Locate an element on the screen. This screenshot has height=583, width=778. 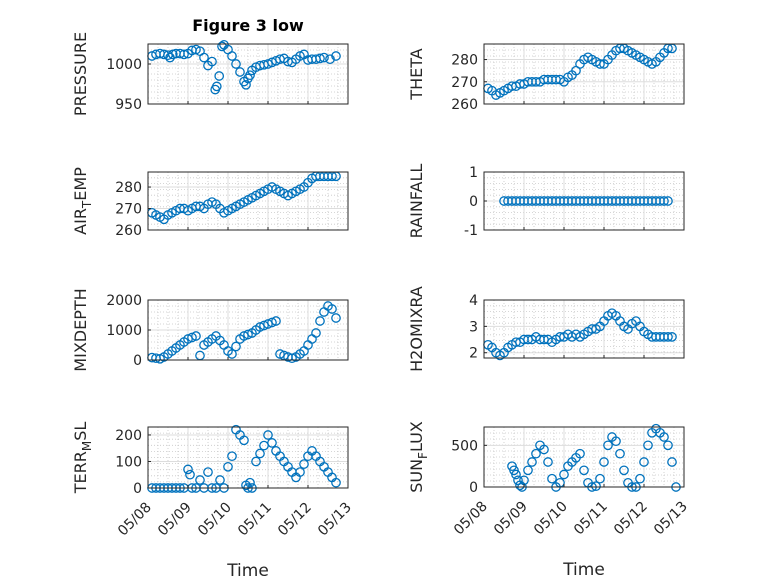
subplot-1: 950 1000 PRESSURE Figure 3 low is located at coordinates (210, 66).